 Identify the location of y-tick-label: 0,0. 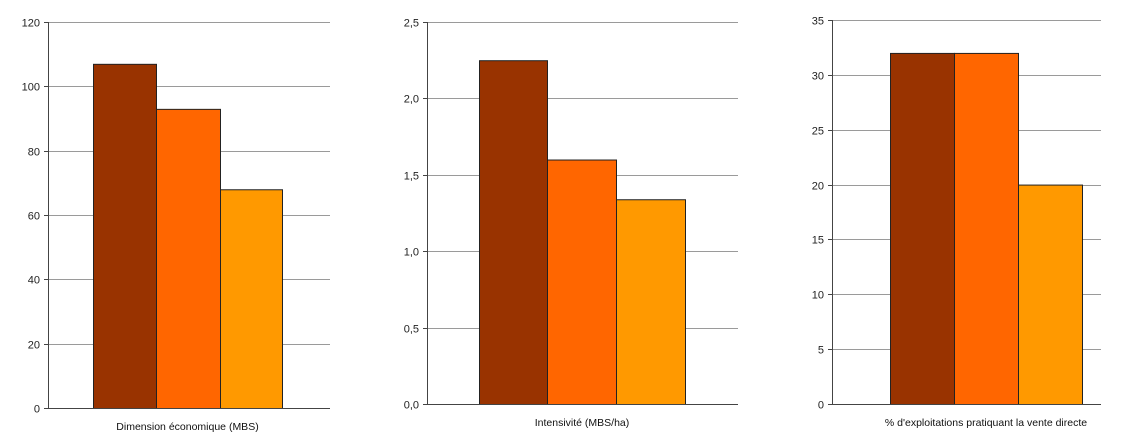
(411, 406).